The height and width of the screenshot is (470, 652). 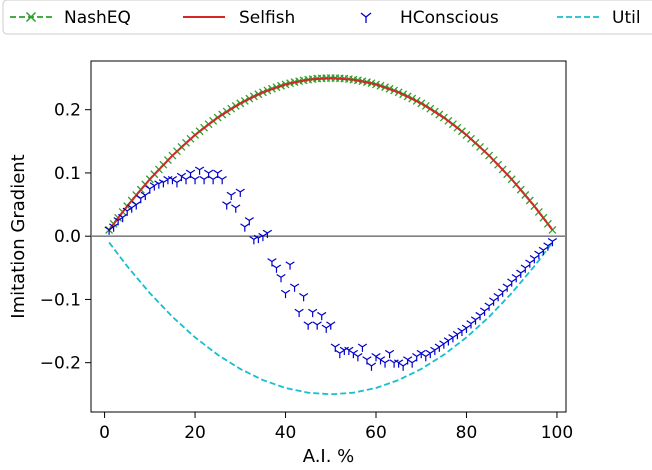 What do you see at coordinates (67, 237) in the screenshot?
I see `y-tick-label: 0.0` at bounding box center [67, 237].